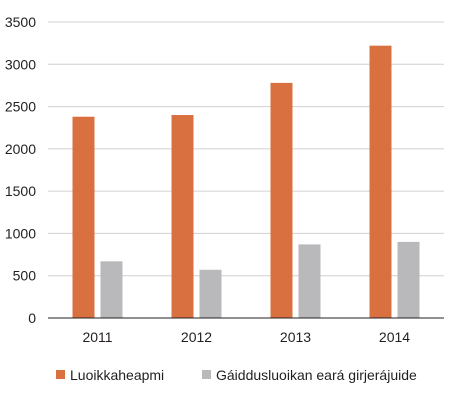  What do you see at coordinates (210, 293) in the screenshot?
I see `bar-gaiddusluoikan-2012` at bounding box center [210, 293].